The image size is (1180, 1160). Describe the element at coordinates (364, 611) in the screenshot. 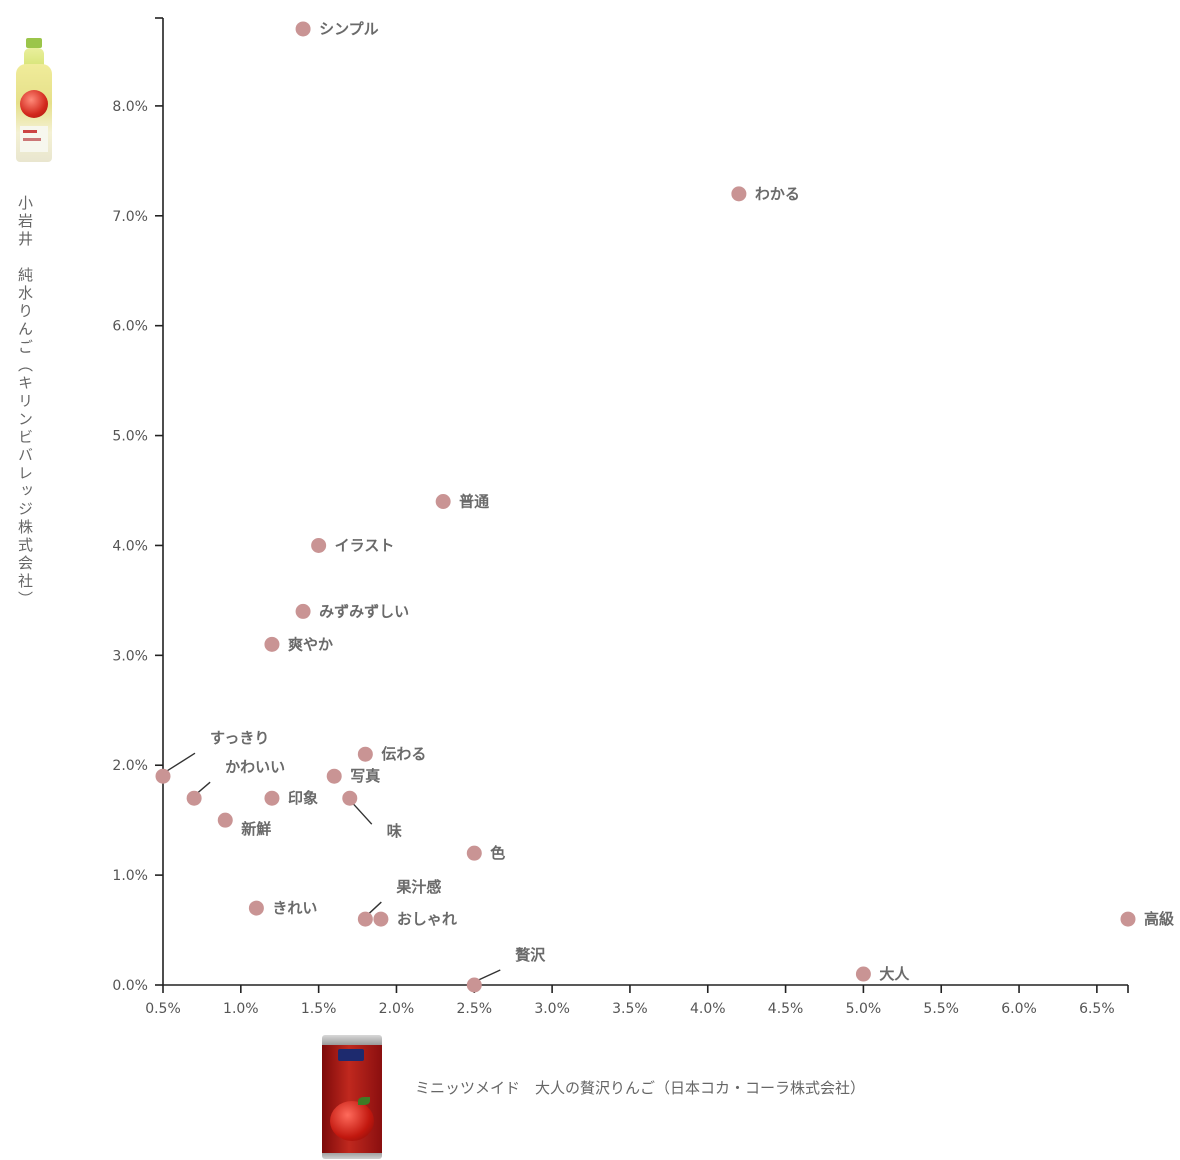

I see `point-label: みずみずしい` at that location.